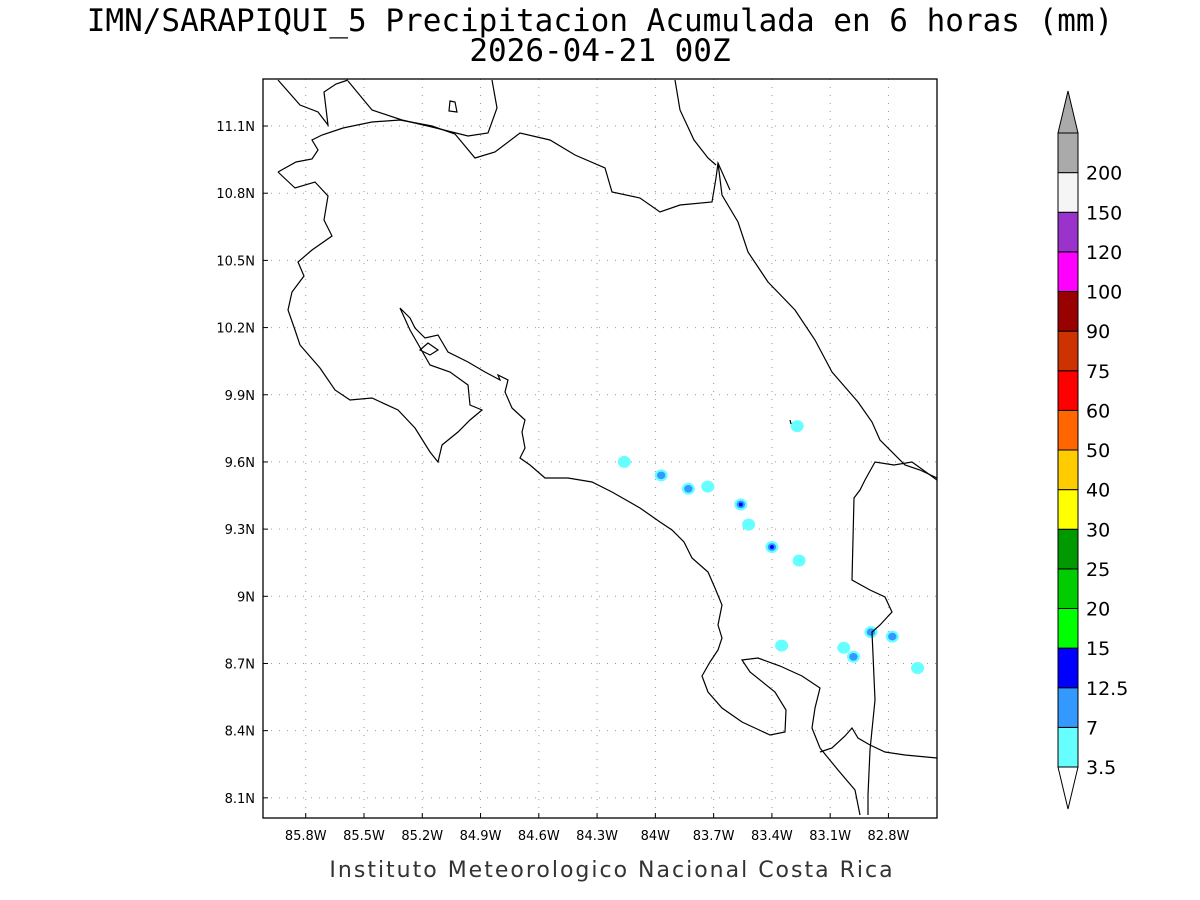 The height and width of the screenshot is (900, 1200). What do you see at coordinates (1107, 689) in the screenshot?
I see `colorbar-label: 12.5` at bounding box center [1107, 689].